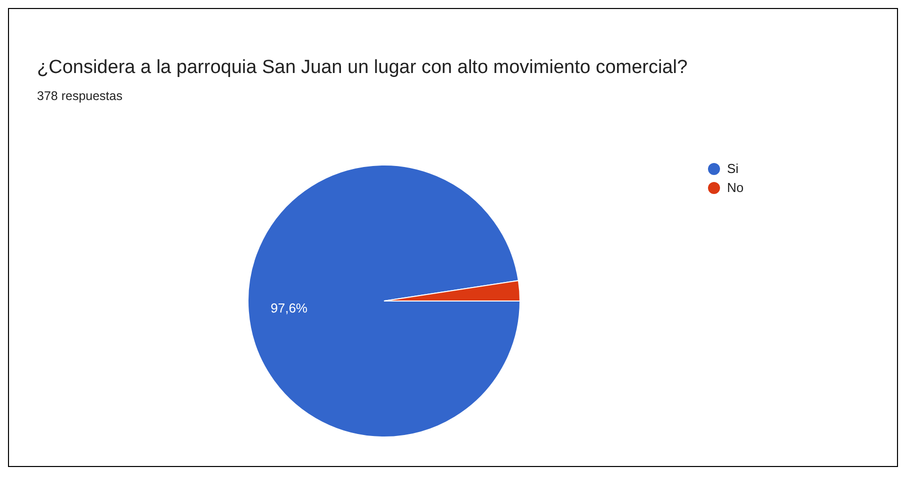  Describe the element at coordinates (289, 308) in the screenshot. I see `data-label: 97,6%` at that location.